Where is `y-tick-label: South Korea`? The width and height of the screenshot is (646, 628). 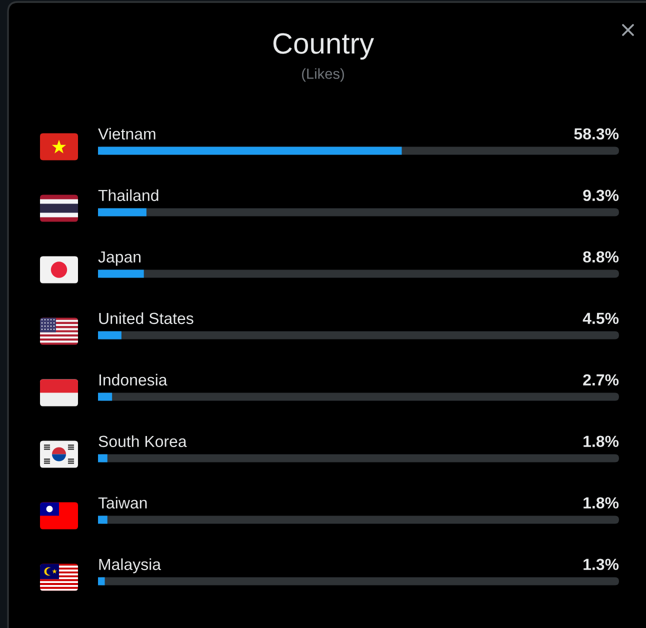 y-tick-label: South Korea is located at coordinates (142, 441).